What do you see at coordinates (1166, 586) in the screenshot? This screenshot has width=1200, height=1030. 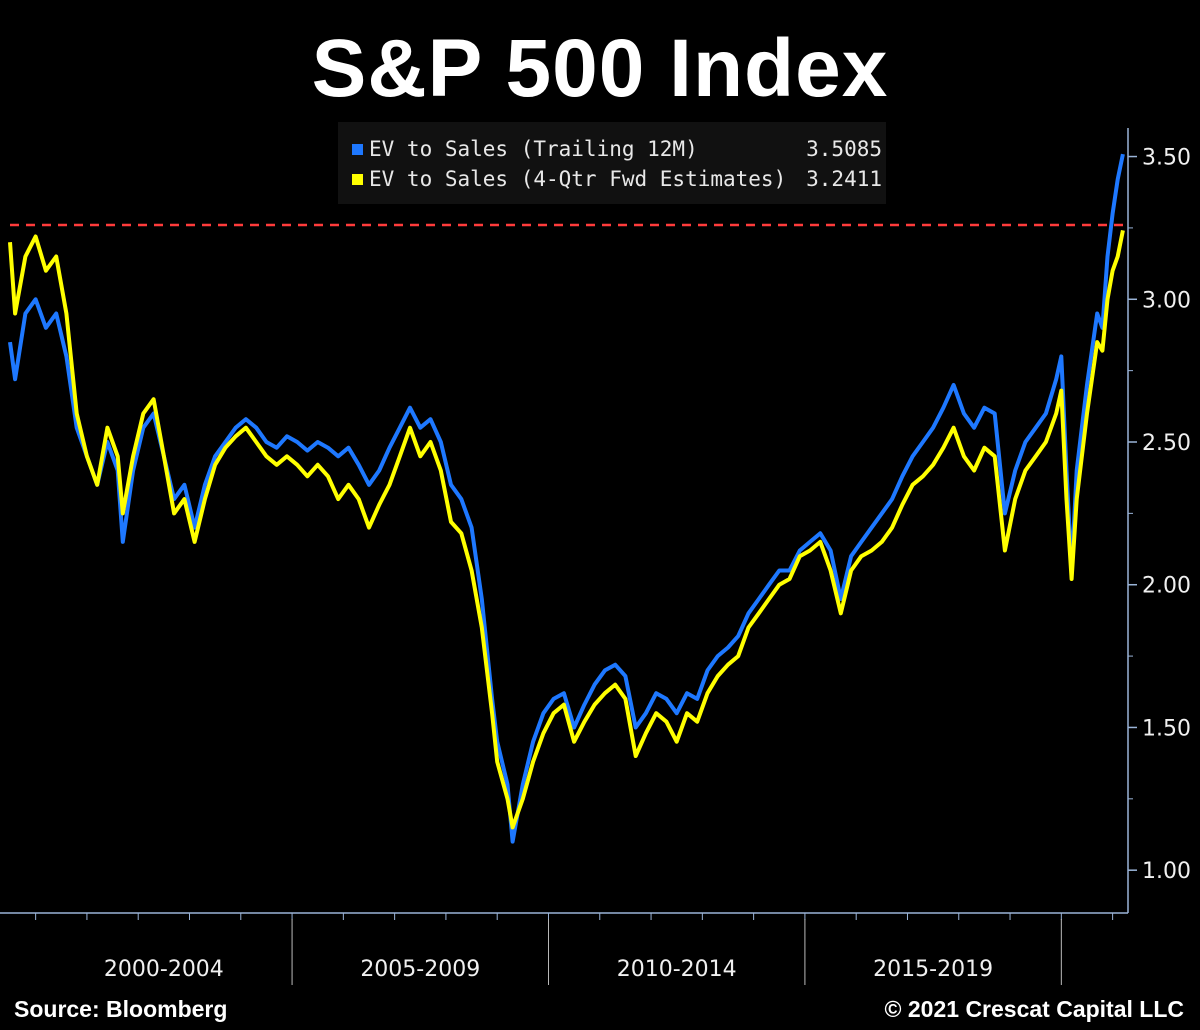 I see `y-tick-label: 2.00` at bounding box center [1166, 586].